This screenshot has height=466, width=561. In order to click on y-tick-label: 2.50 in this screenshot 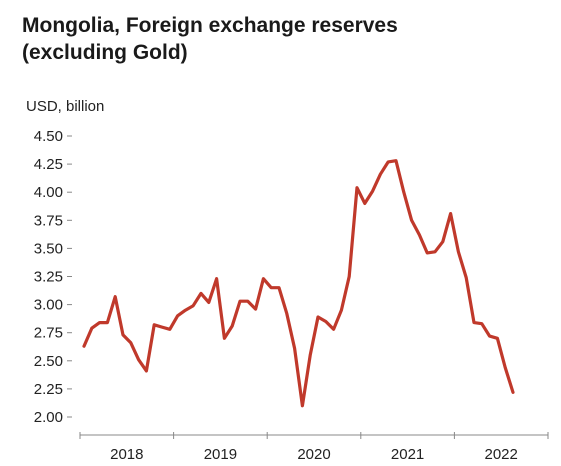, I will do `click(48, 361)`.